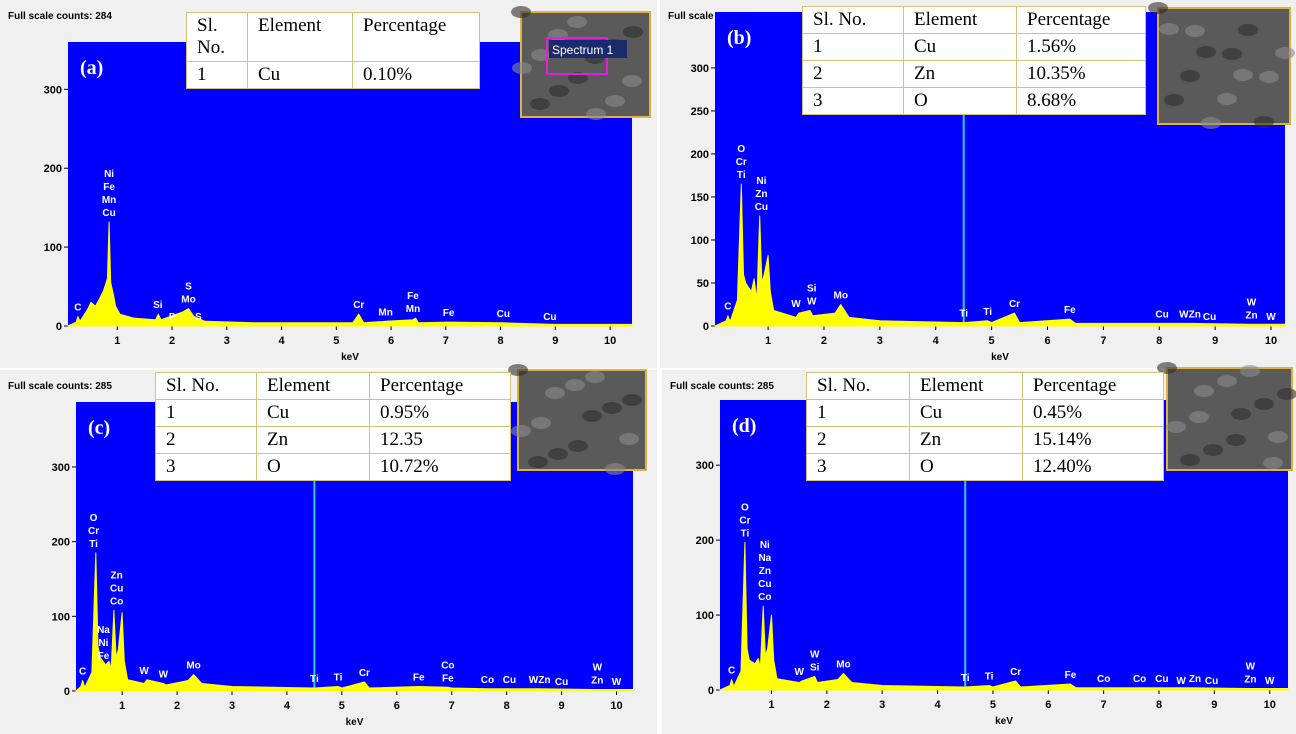 Image resolution: width=1296 pixels, height=734 pixels. I want to click on table-cell: O, so click(313, 467).